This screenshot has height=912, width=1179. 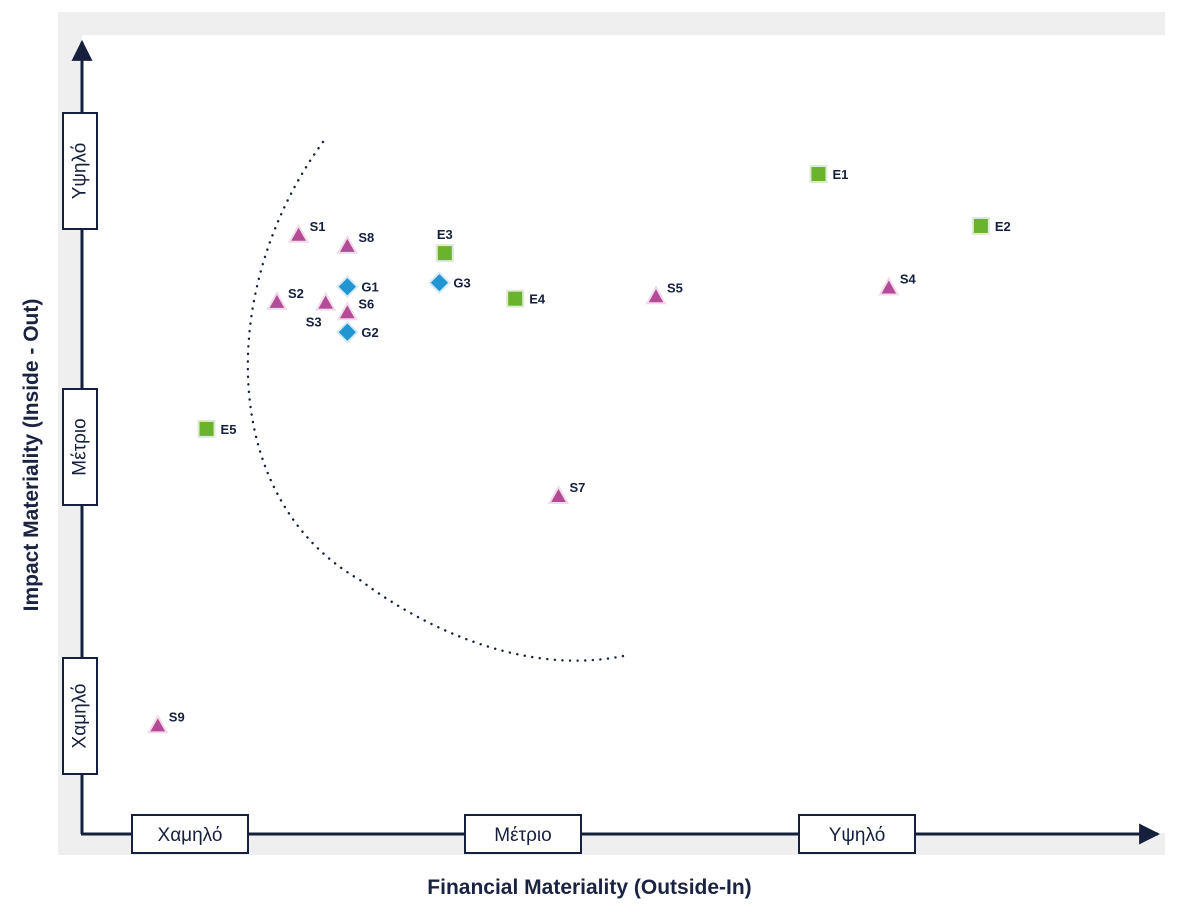 What do you see at coordinates (445, 234) in the screenshot?
I see `point-label: E3` at bounding box center [445, 234].